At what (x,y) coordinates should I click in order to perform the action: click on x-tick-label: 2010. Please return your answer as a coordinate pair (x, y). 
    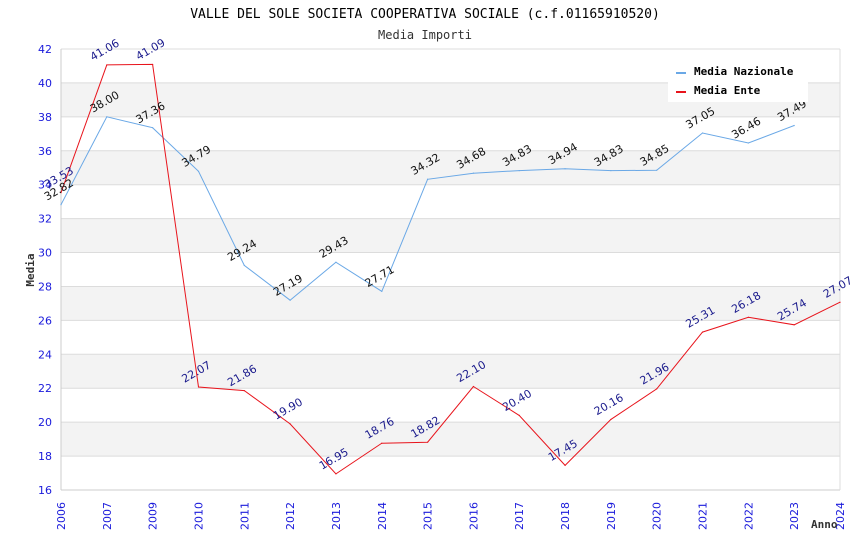
    Looking at the image, I should click on (198, 516).